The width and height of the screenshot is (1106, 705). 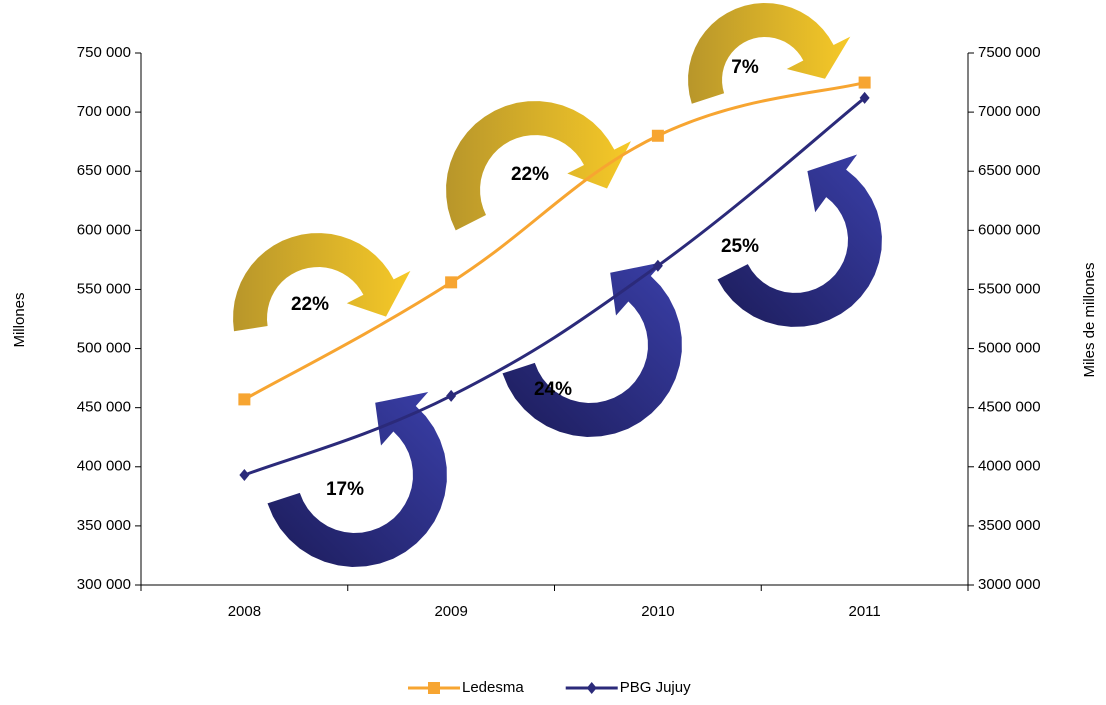 I want to click on y-tick-label: 700 000, so click(x=104, y=111).